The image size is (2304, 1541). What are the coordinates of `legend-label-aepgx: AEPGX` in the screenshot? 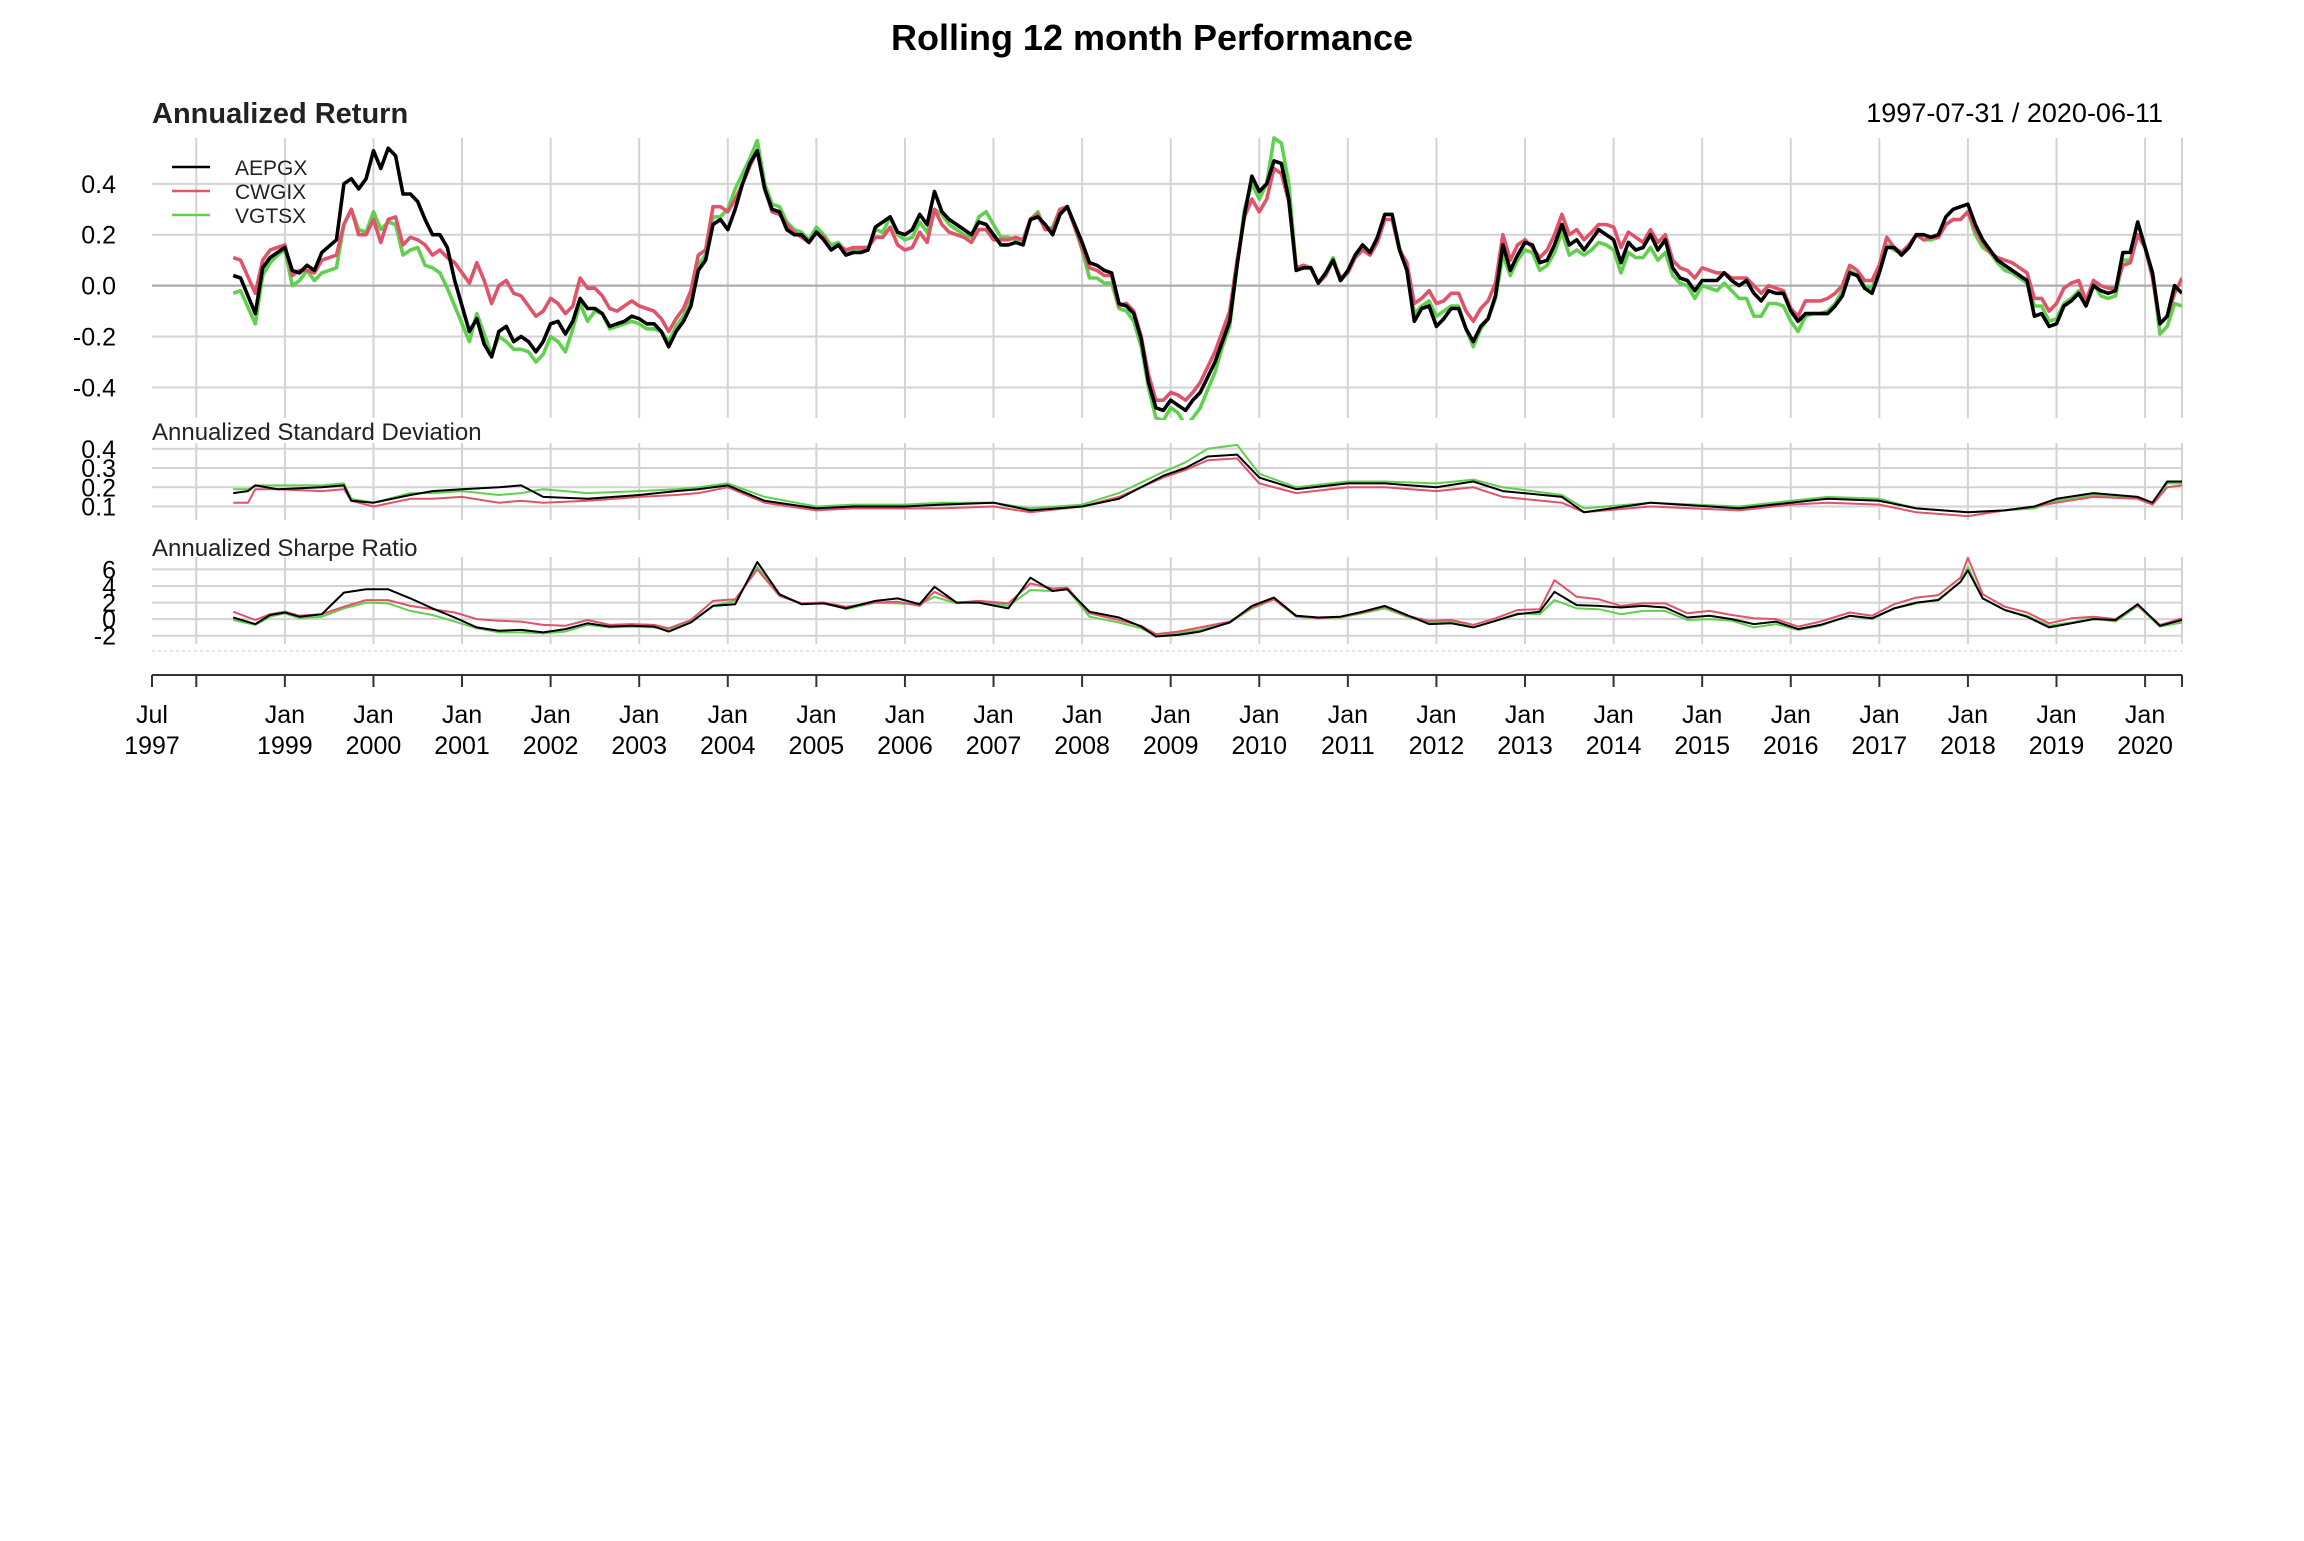 It's located at (271, 168).